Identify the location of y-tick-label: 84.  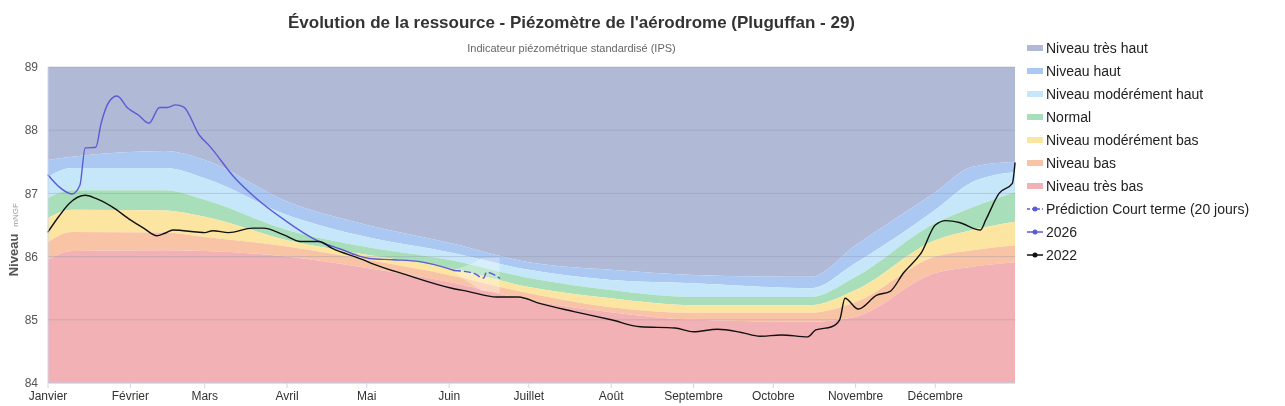
(31, 383).